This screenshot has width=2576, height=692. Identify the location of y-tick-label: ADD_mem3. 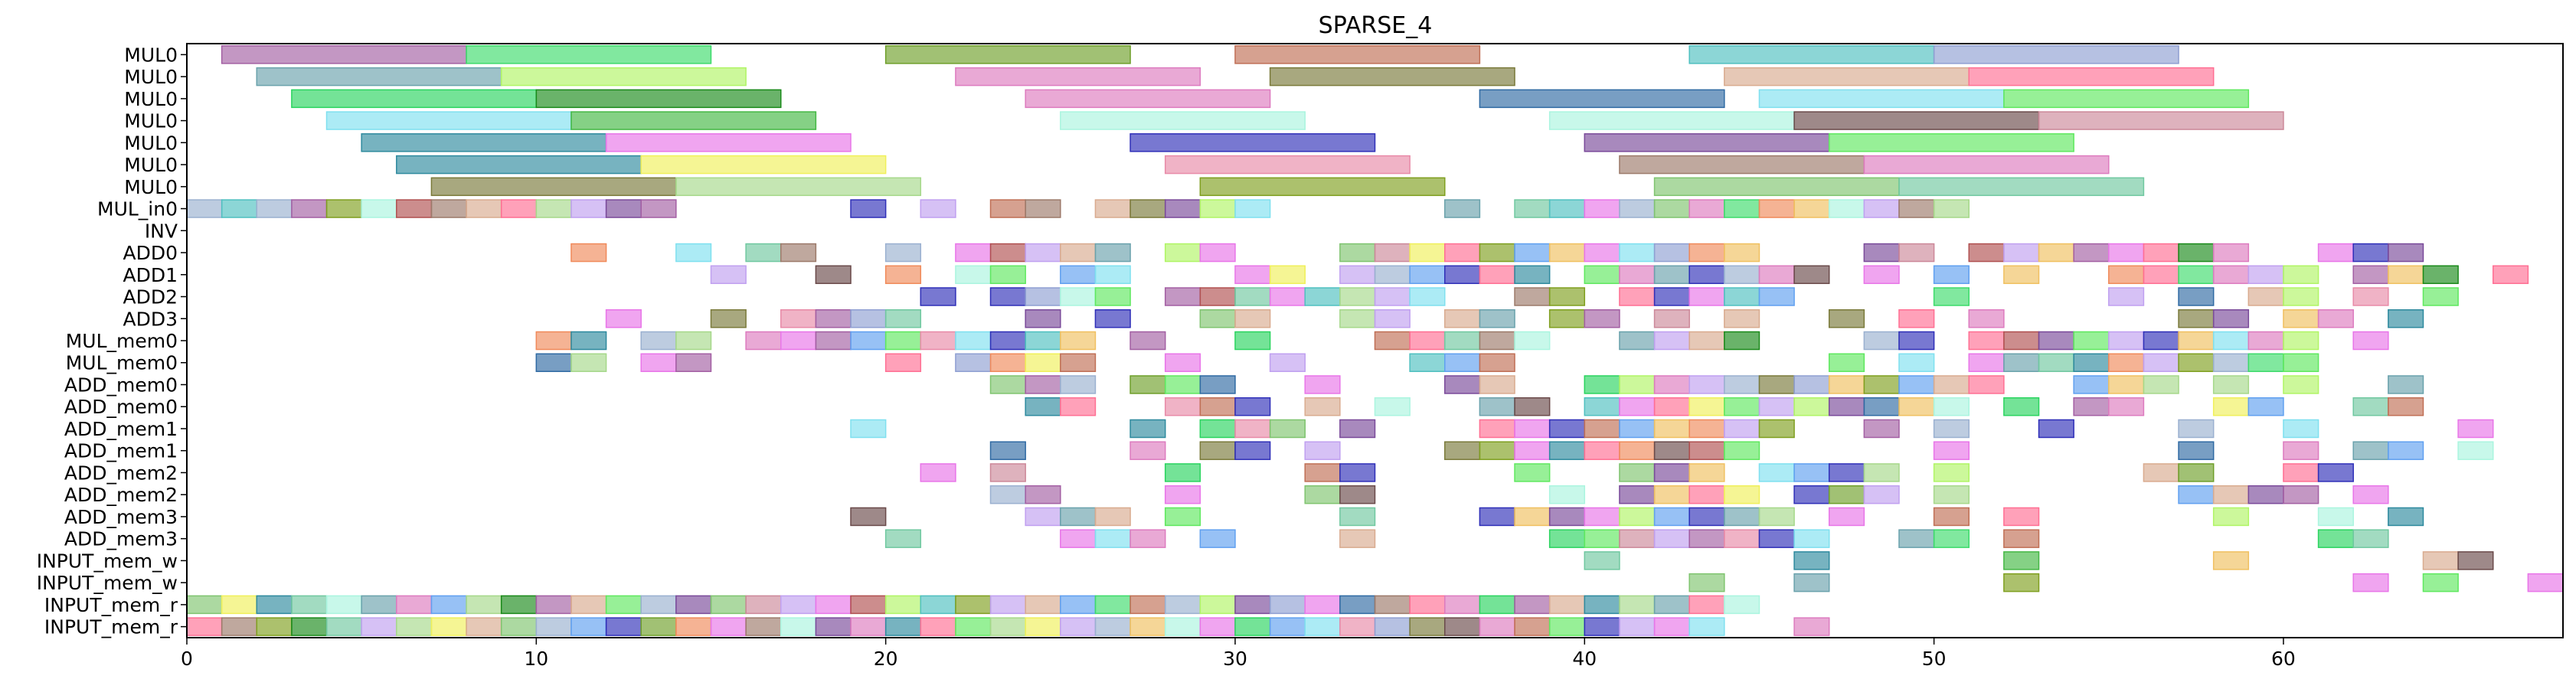
(121, 539).